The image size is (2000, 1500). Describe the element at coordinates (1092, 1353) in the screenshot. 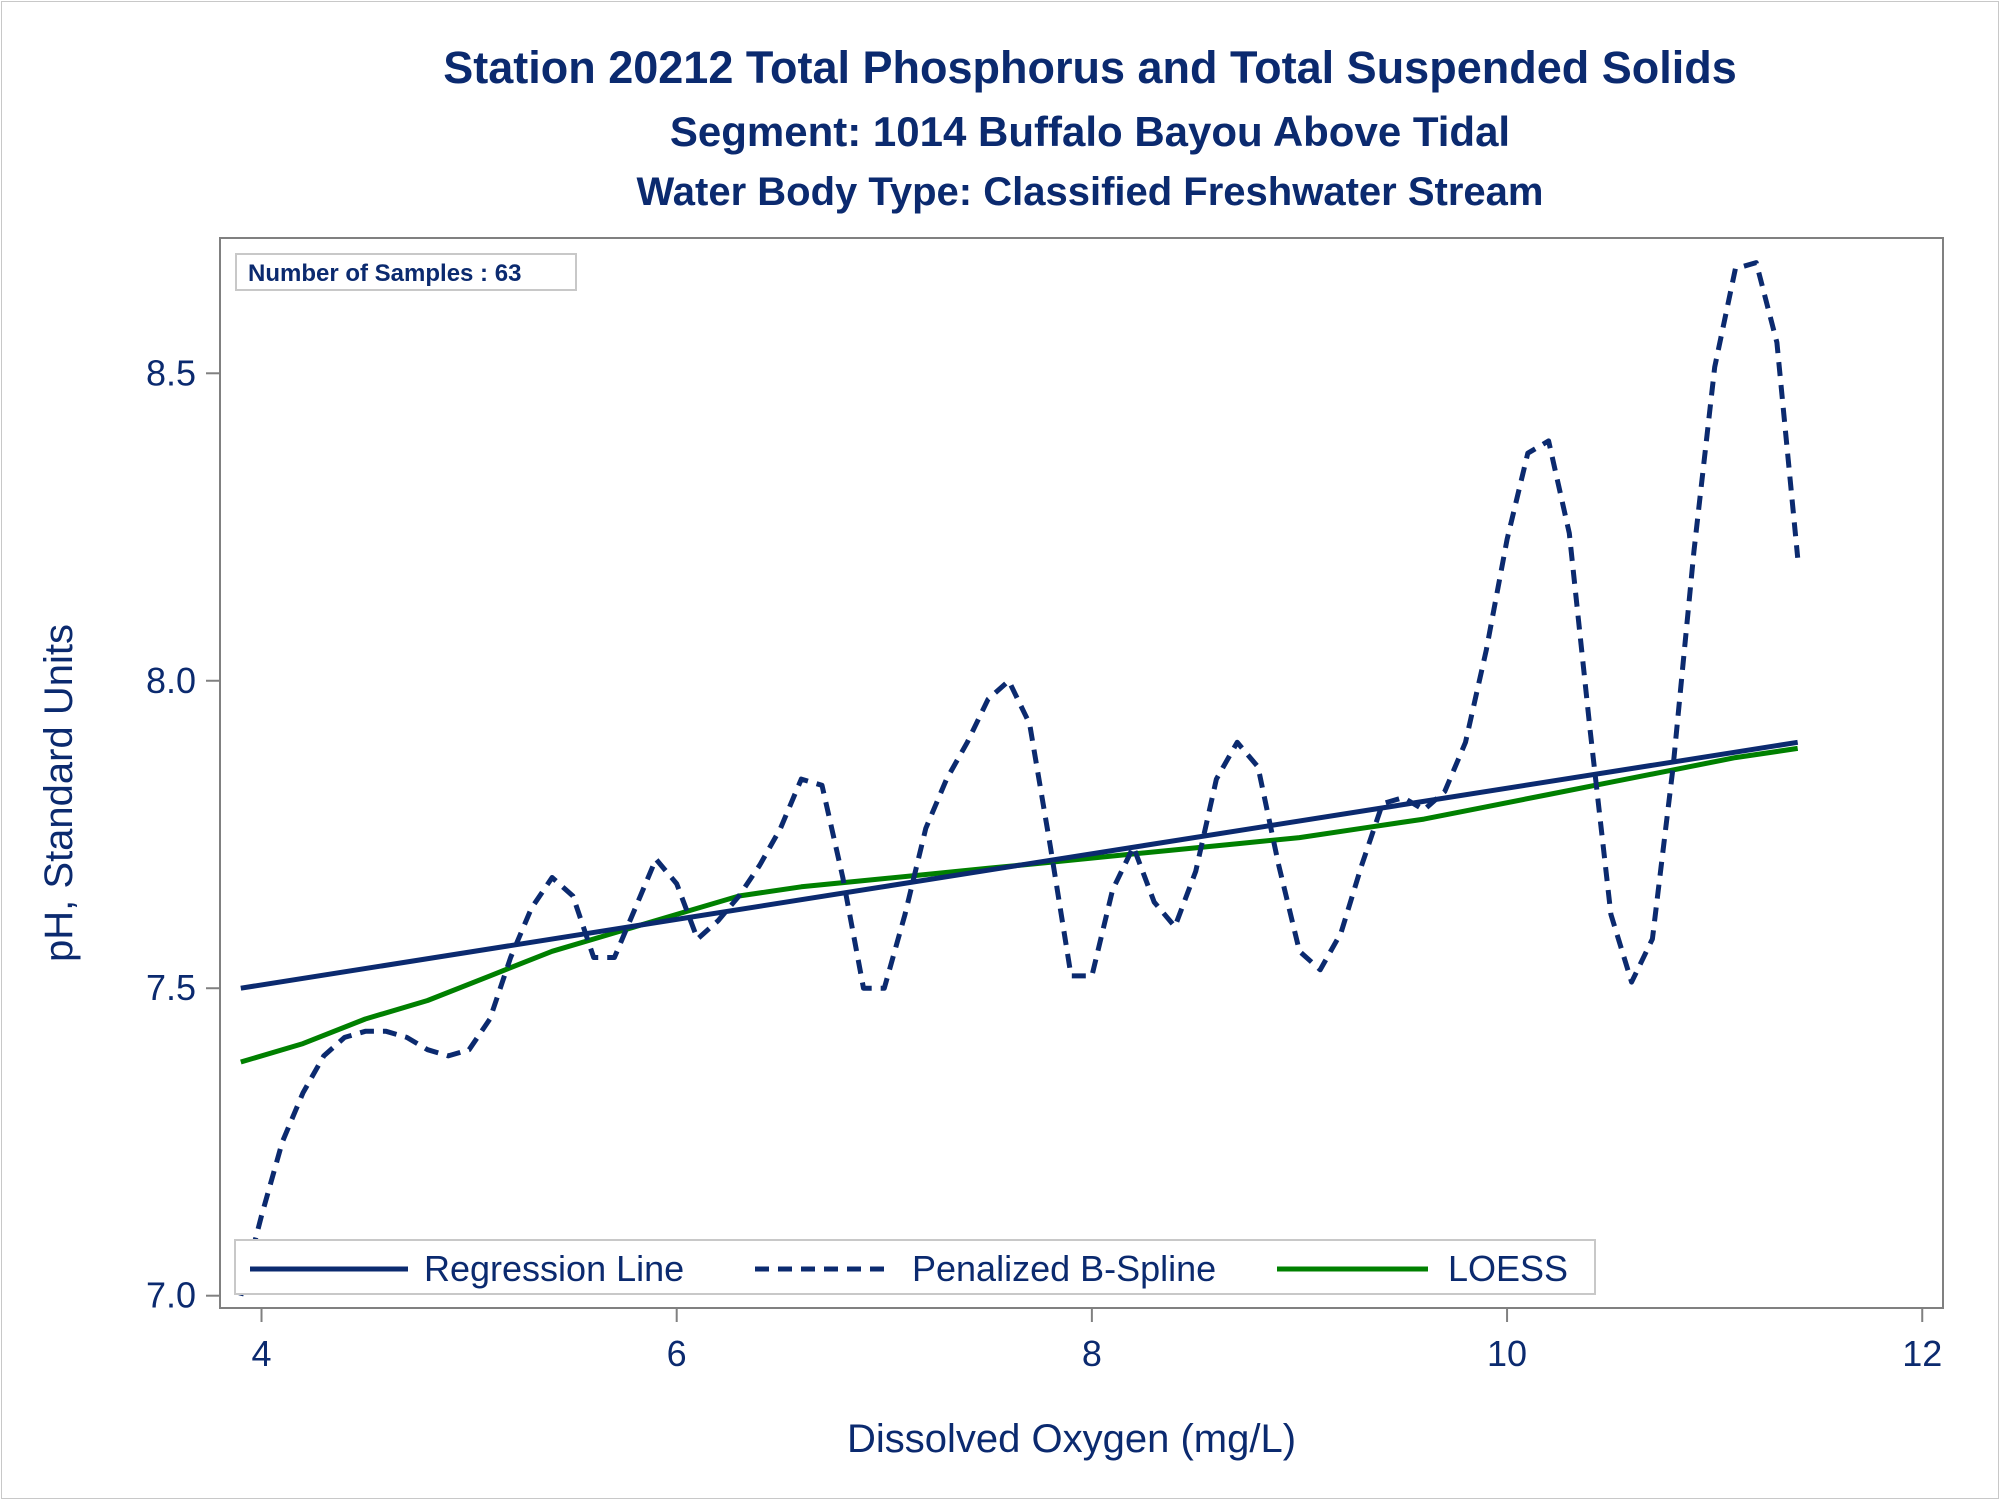

I see `x-tick-label: 8` at that location.